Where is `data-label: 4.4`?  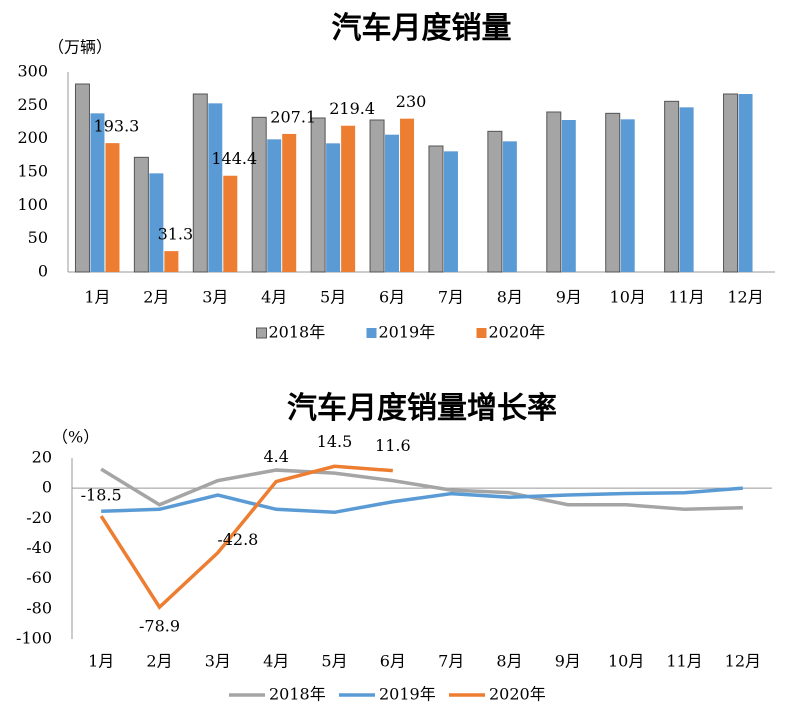
data-label: 4.4 is located at coordinates (275, 456).